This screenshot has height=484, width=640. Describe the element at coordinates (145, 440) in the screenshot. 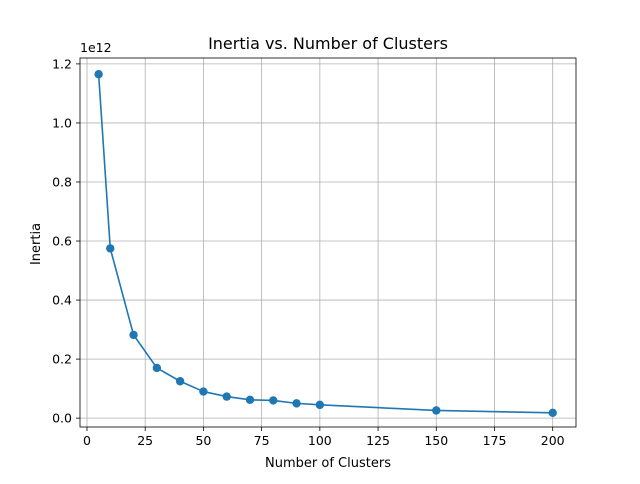

I see `x-tick-label: 25` at that location.